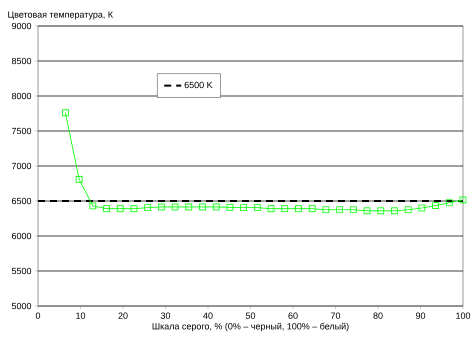  Describe the element at coordinates (22, 271) in the screenshot. I see `y-tick-label: 5500` at that location.